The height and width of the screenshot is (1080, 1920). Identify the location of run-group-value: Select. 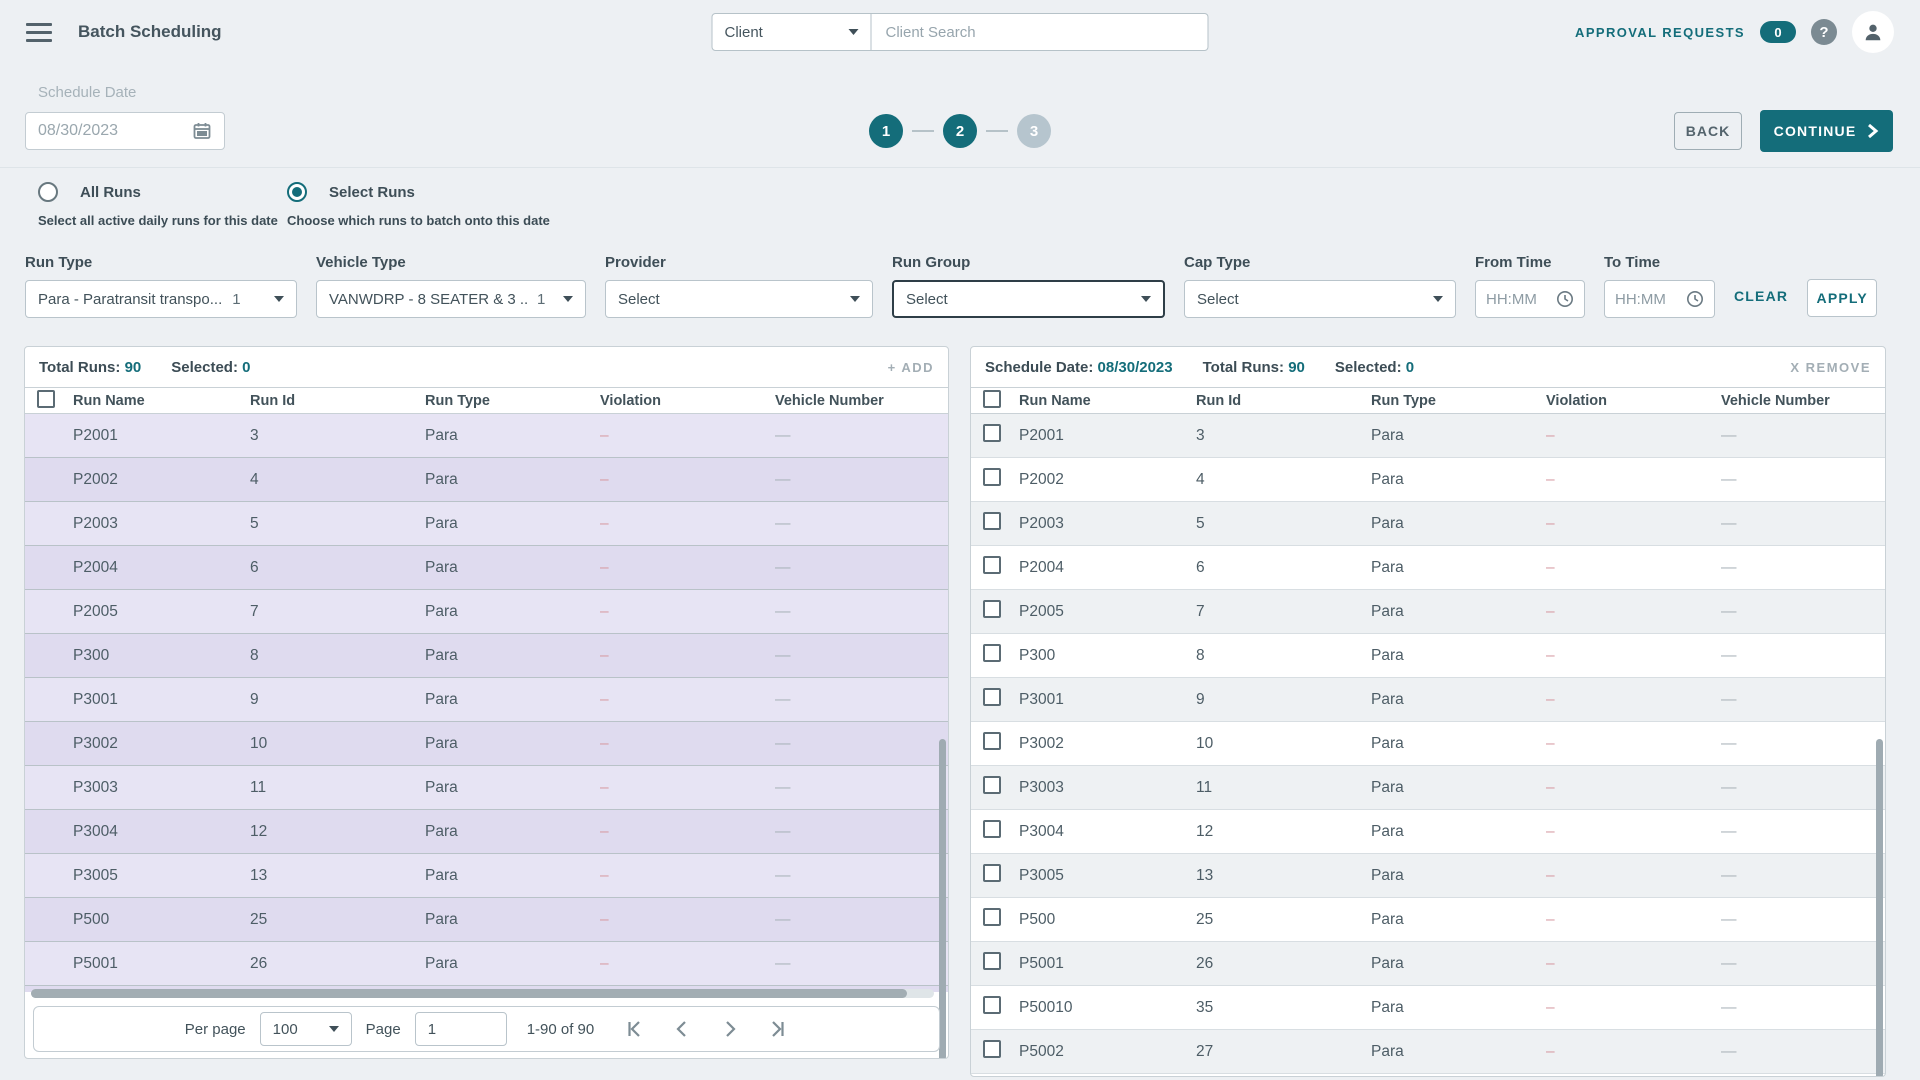
(927, 299).